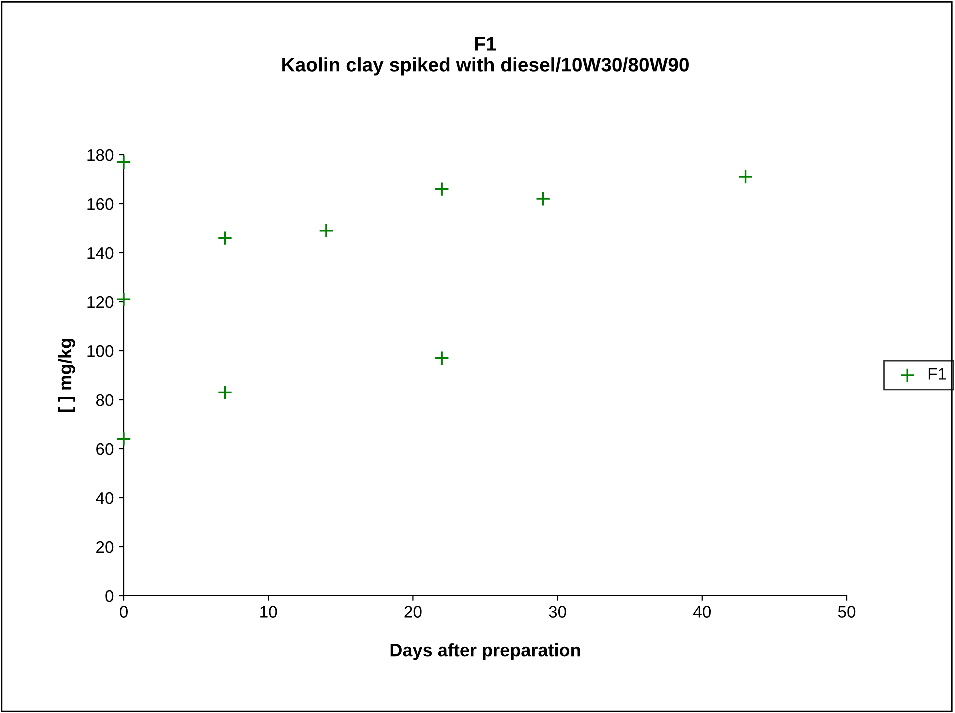 The height and width of the screenshot is (713, 955). What do you see at coordinates (110, 596) in the screenshot?
I see `y-tick-label: 0` at bounding box center [110, 596].